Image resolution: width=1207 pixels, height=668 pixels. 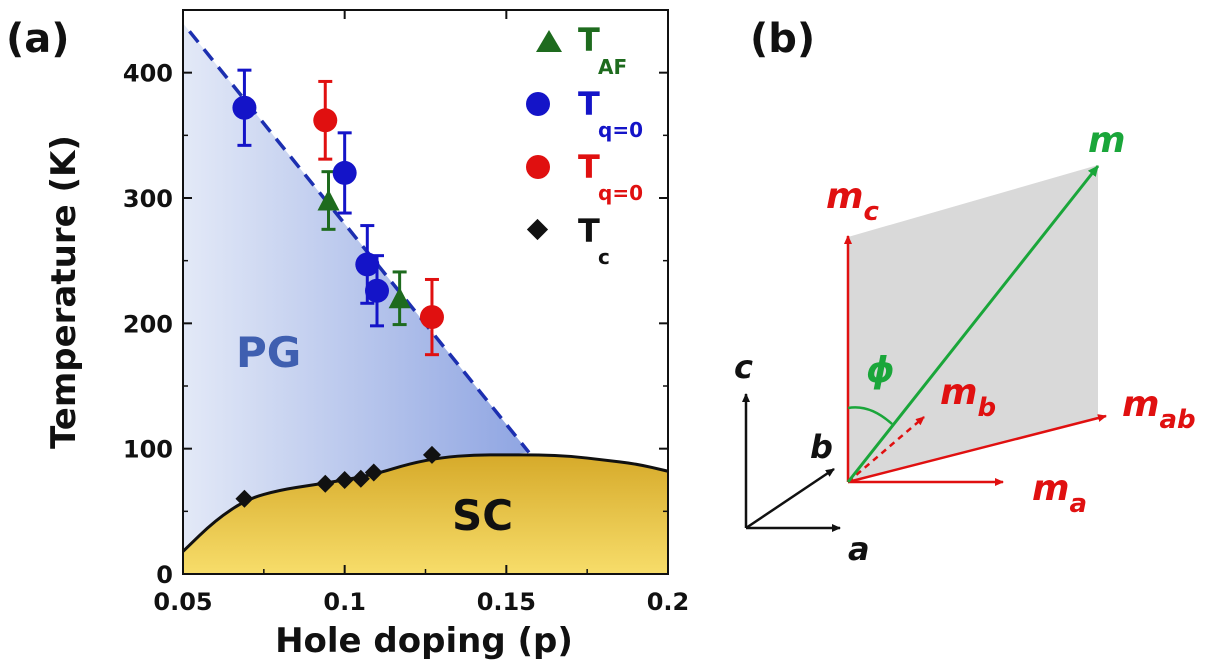 What do you see at coordinates (425, 514) in the screenshot?
I see `superconducting-region` at bounding box center [425, 514].